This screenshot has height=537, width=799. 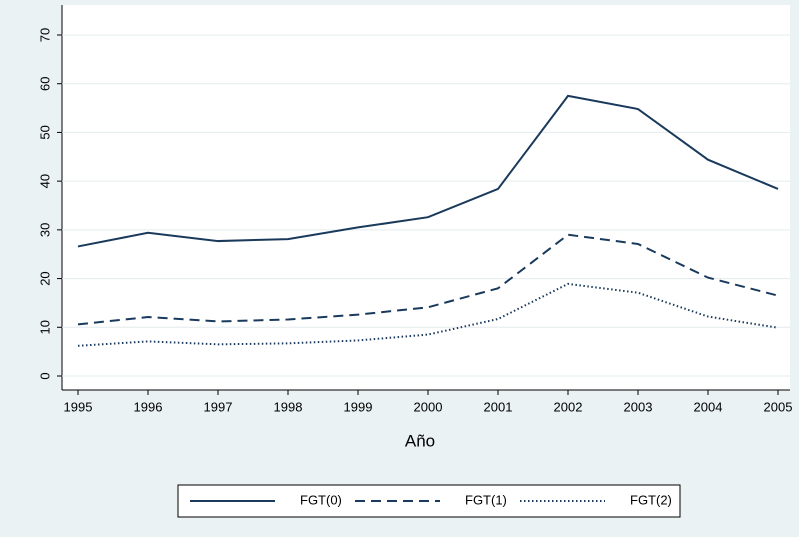 I want to click on y-tick-label: 50, so click(x=44, y=132).